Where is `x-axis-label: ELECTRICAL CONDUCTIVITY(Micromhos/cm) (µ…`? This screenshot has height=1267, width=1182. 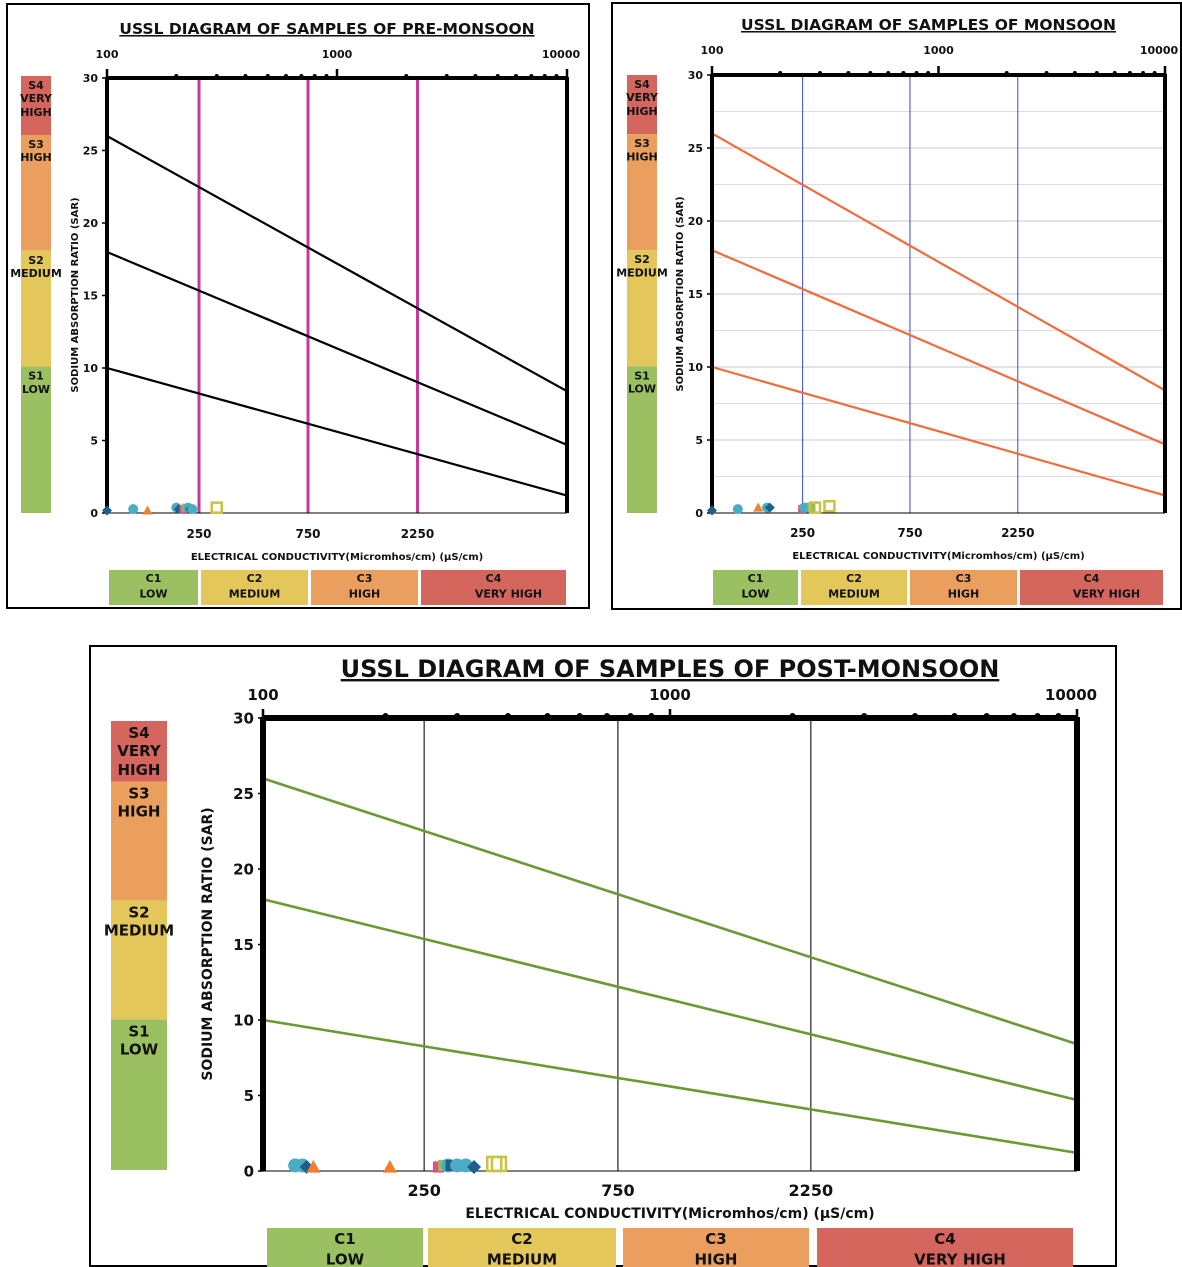
x-axis-label: ELECTRICAL CONDUCTIVITY(Micromhos/cm) (µ… is located at coordinates (669, 1214).